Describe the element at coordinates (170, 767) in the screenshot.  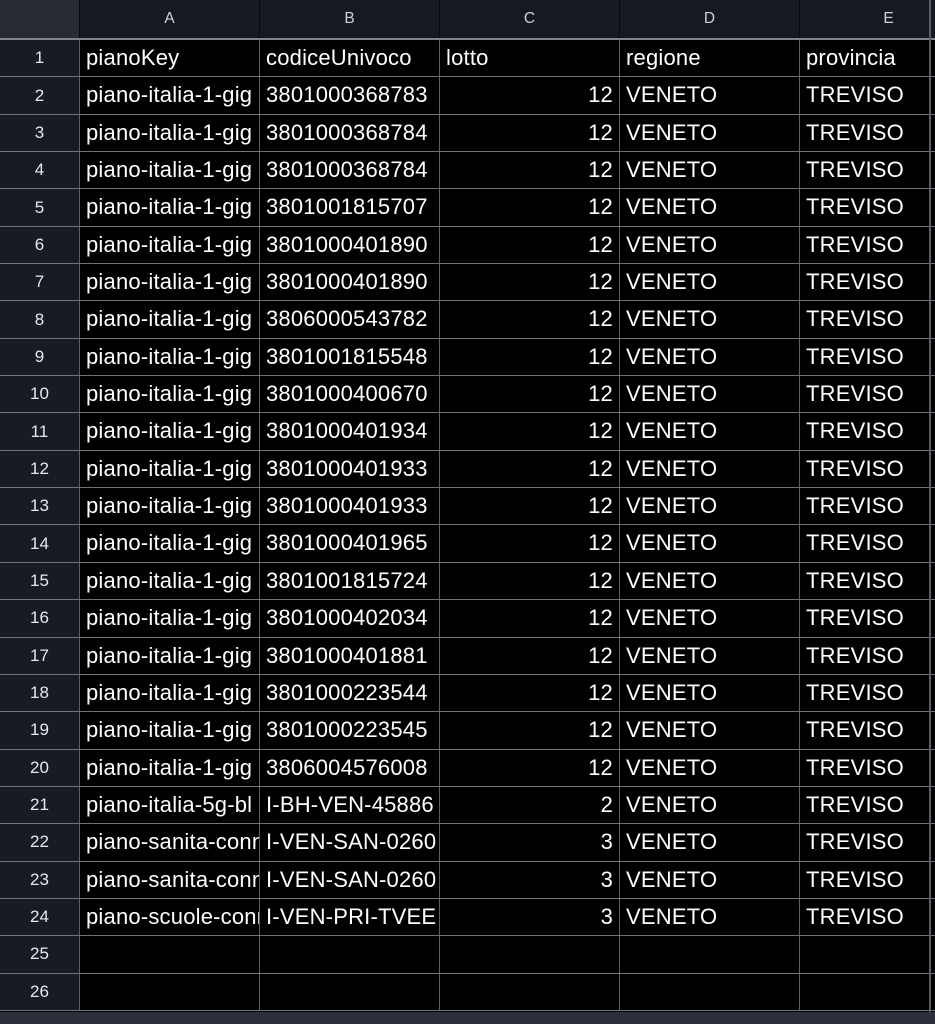
I see `cell-A20: piano-italia-1-gig` at that location.